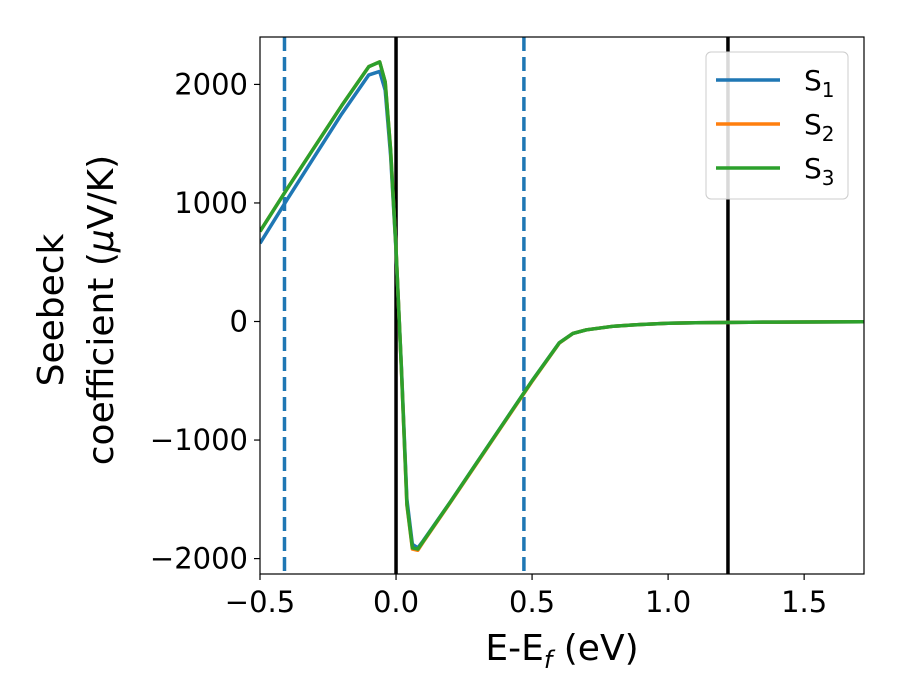 This screenshot has height=700, width=900. I want to click on y-tick-label: −1000, so click(199, 440).